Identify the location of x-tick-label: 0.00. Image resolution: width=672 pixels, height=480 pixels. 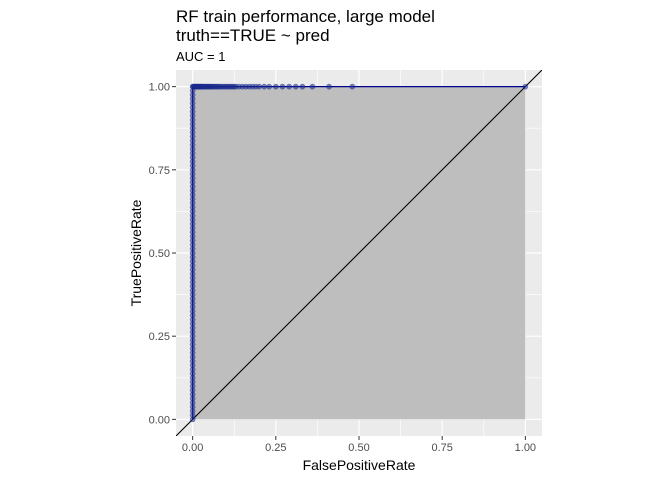
(192, 448).